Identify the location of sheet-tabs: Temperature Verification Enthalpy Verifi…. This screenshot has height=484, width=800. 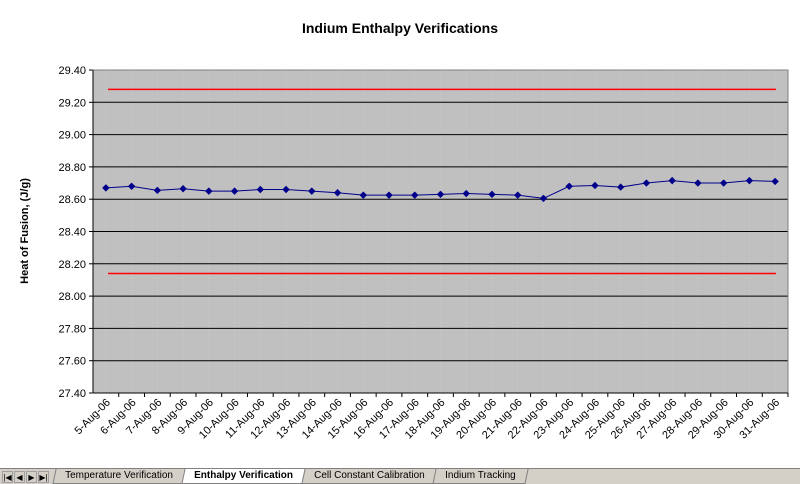
(290, 476).